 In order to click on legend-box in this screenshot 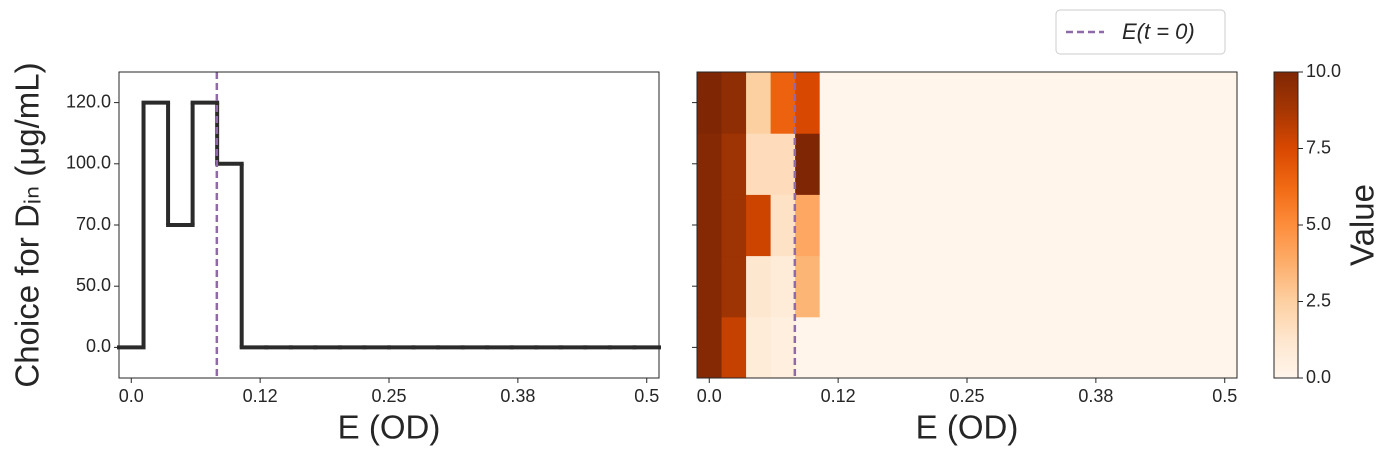, I will do `click(1140, 32)`.